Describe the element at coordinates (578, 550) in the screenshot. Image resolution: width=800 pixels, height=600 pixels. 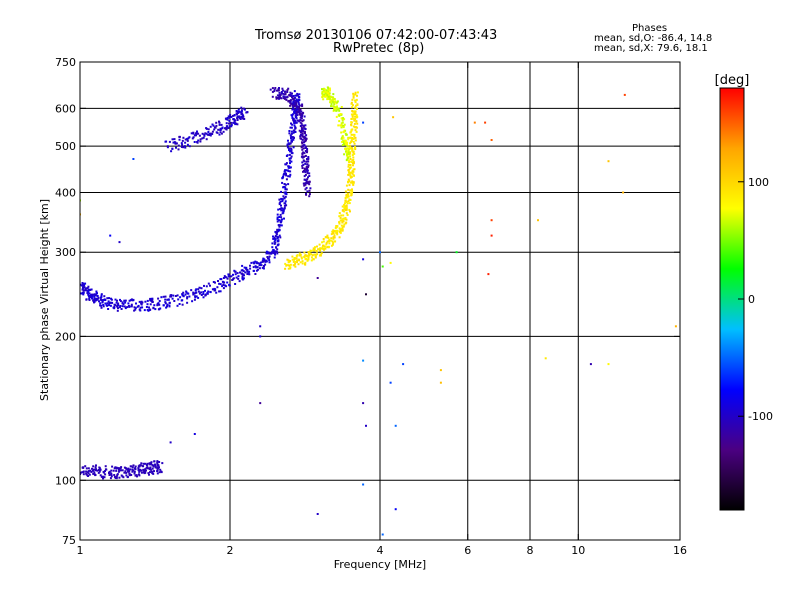
I see `x-tick-label: 10` at that location.